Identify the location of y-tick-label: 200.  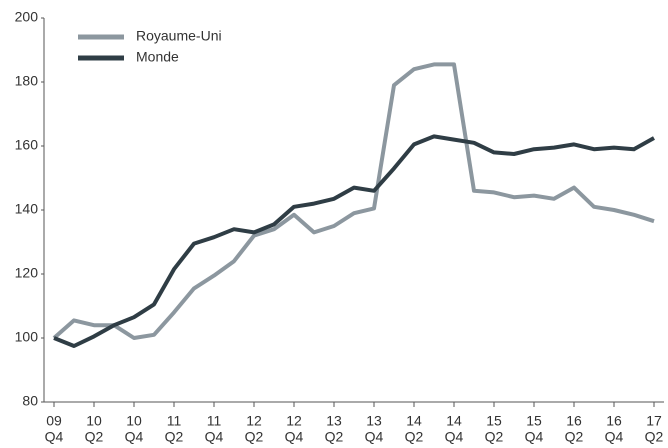
(27, 17).